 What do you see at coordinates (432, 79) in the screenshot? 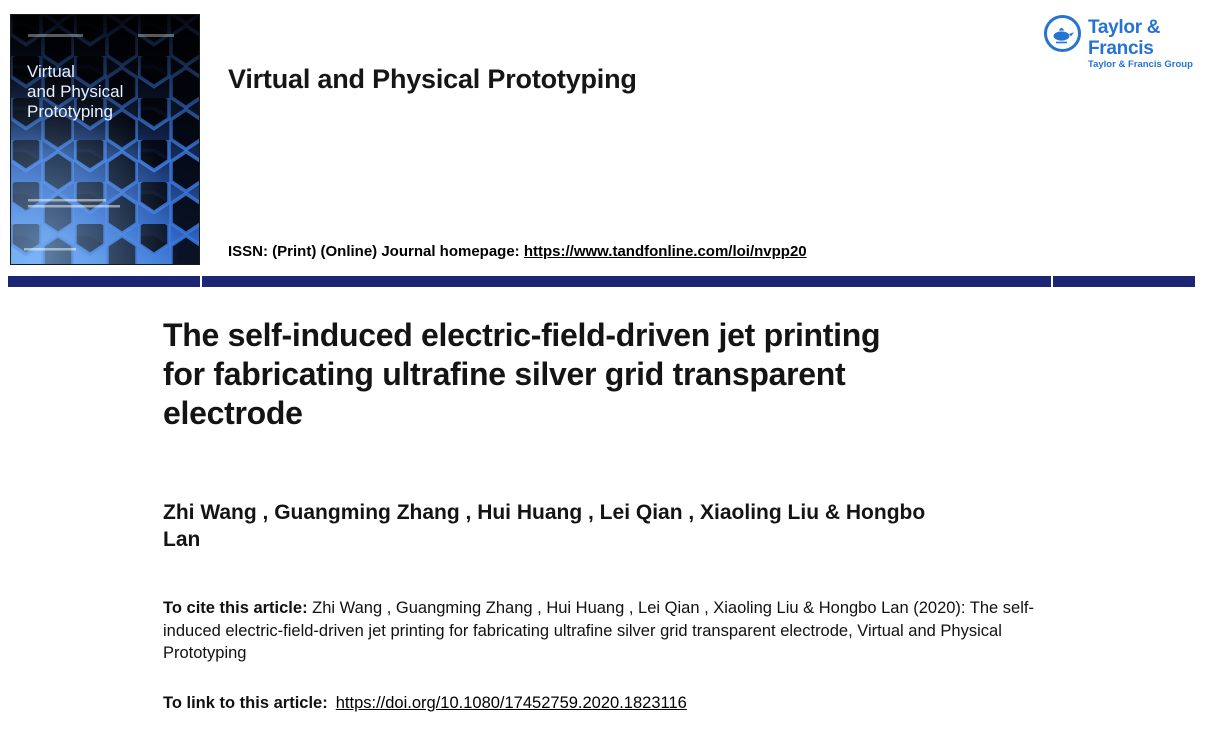
I see `journal-title: Virtual and Physical Prototyping` at bounding box center [432, 79].